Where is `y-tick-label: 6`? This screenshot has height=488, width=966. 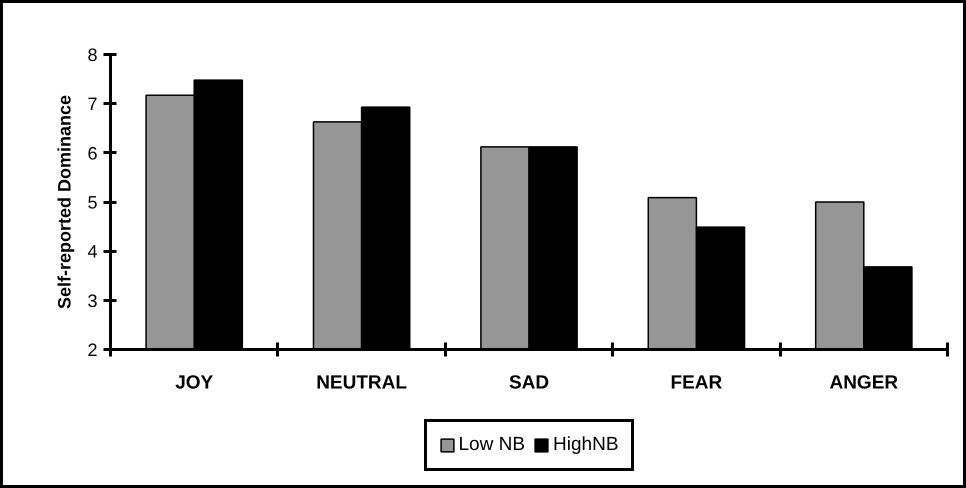
y-tick-label: 6 is located at coordinates (92, 153).